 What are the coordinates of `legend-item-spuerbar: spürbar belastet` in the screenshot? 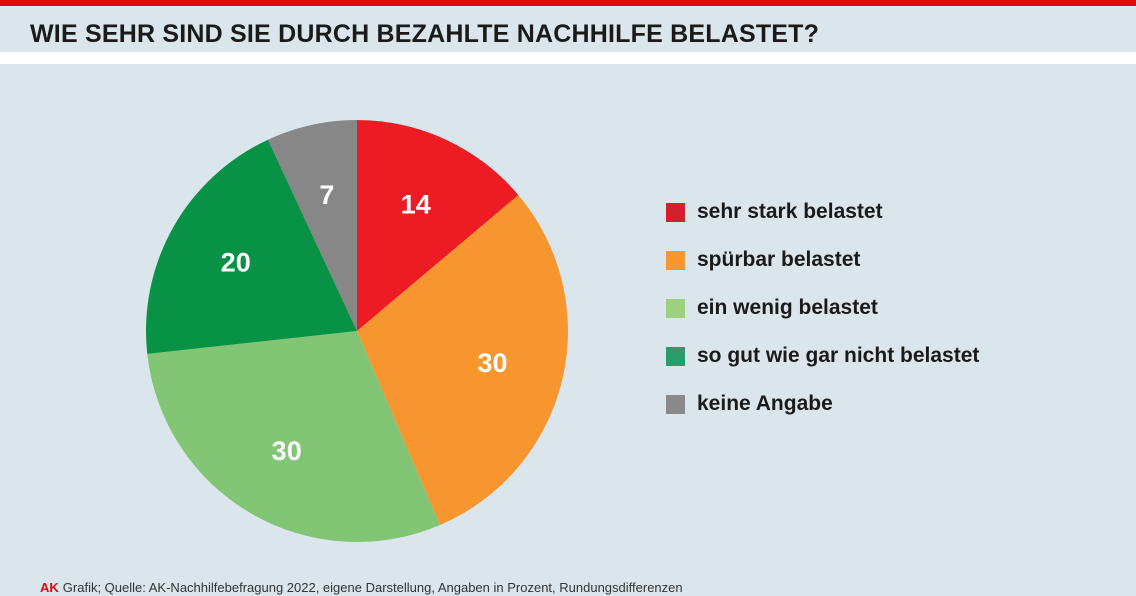 It's located at (822, 260).